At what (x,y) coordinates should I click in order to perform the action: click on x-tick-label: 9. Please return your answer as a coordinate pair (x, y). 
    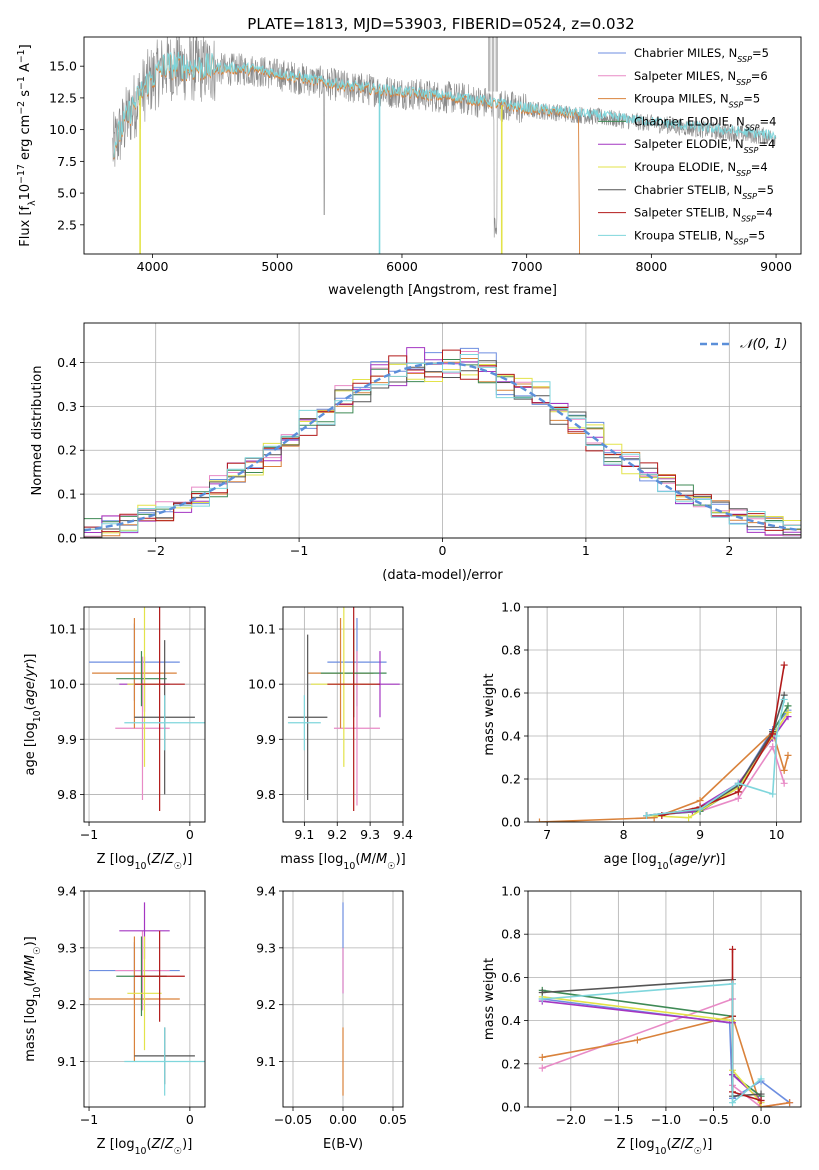
    Looking at the image, I should click on (700, 834).